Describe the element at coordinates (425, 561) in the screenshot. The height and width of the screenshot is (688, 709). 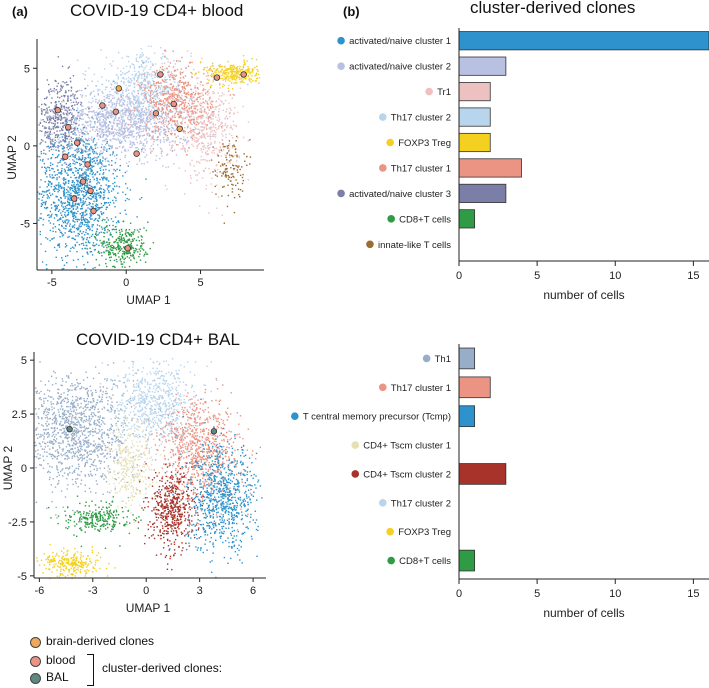
I see `bar-label: CD8+T cells` at that location.